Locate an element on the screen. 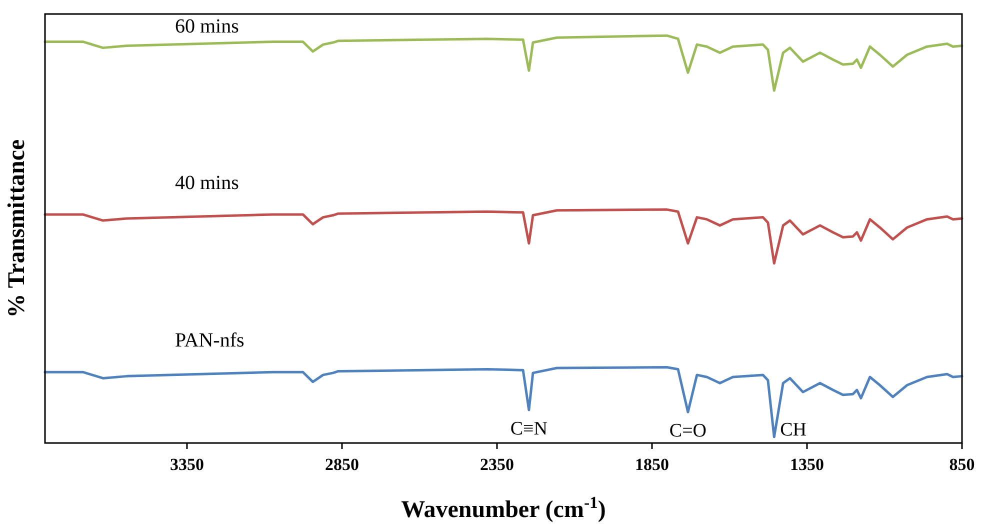 The width and height of the screenshot is (982, 527). x-tick-label: 1350 is located at coordinates (807, 464).